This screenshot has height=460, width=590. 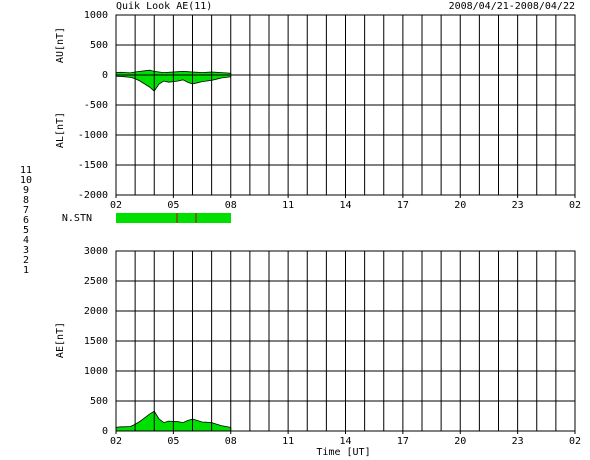 What do you see at coordinates (96, 105) in the screenshot?
I see `y-tick-label: -500` at bounding box center [96, 105].